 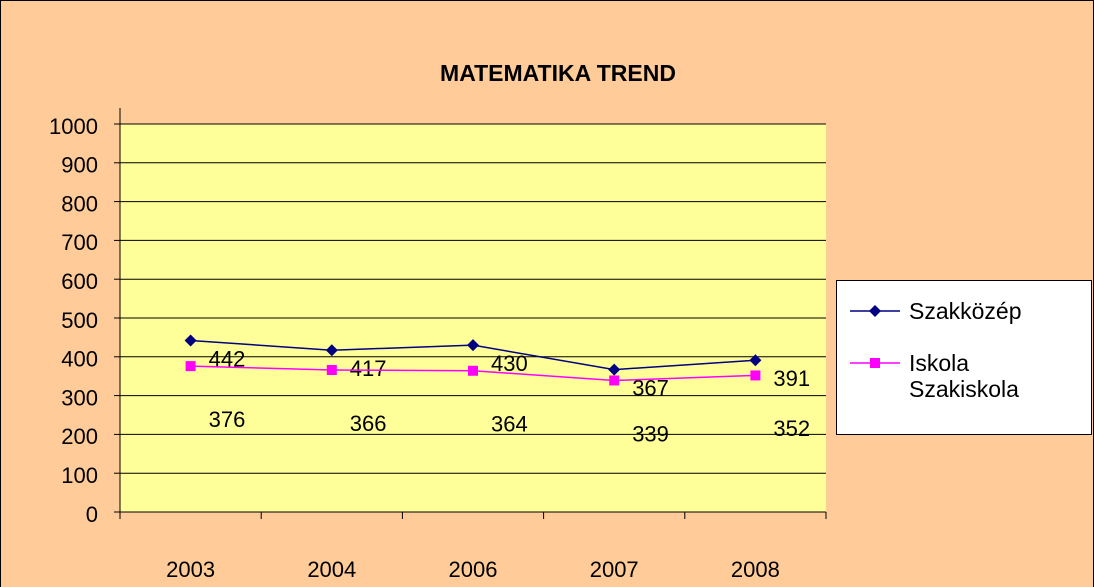 I want to click on data-label: 417, so click(x=368, y=368).